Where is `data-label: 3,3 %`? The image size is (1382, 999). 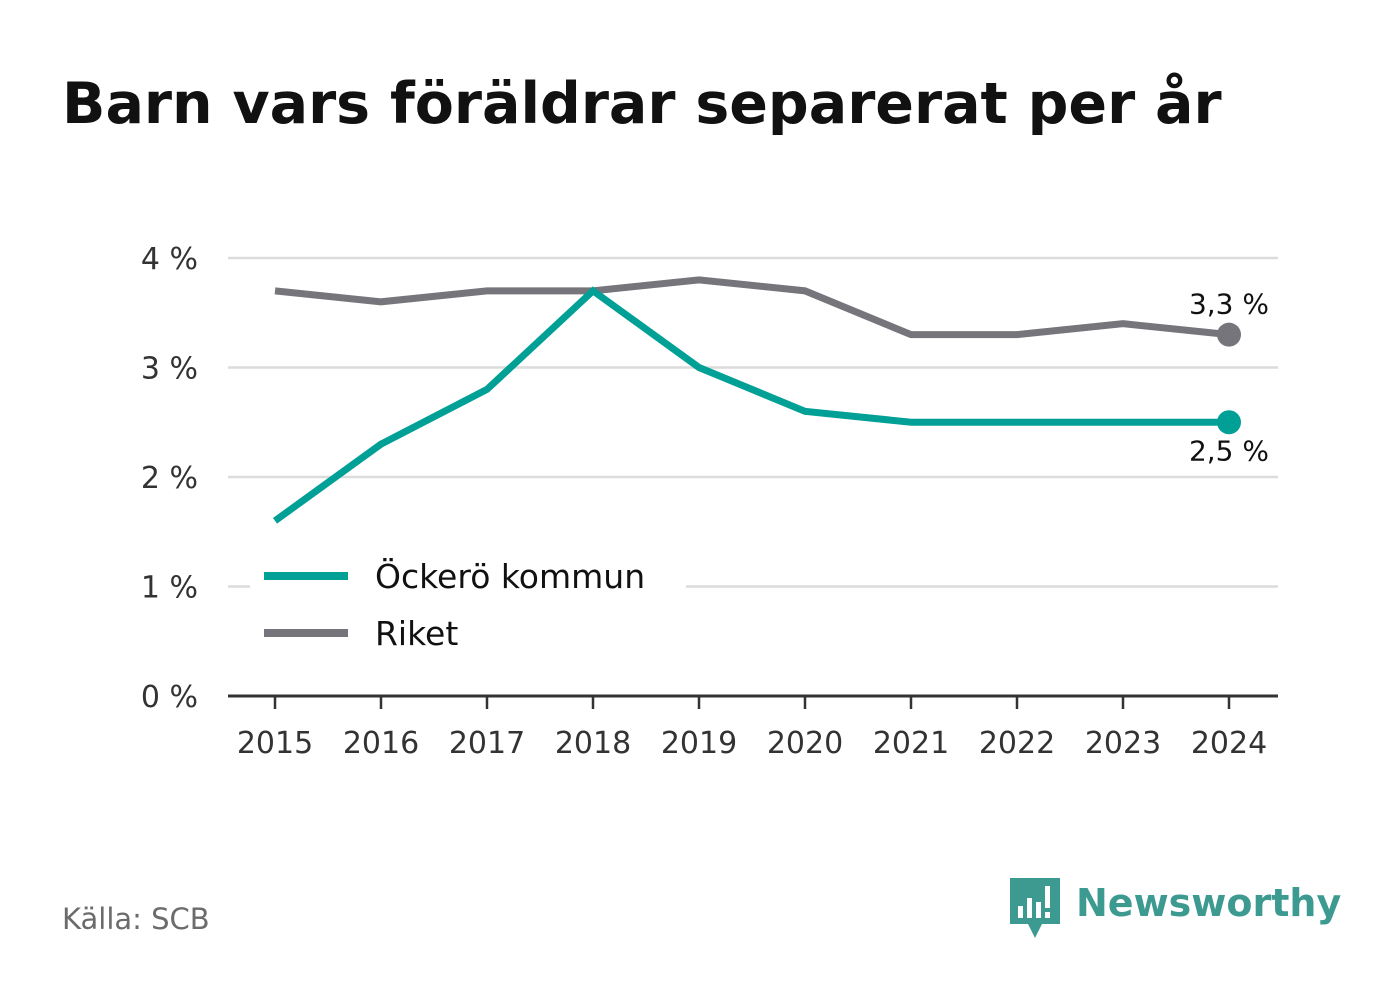 data-label: 3,3 % is located at coordinates (1229, 304).